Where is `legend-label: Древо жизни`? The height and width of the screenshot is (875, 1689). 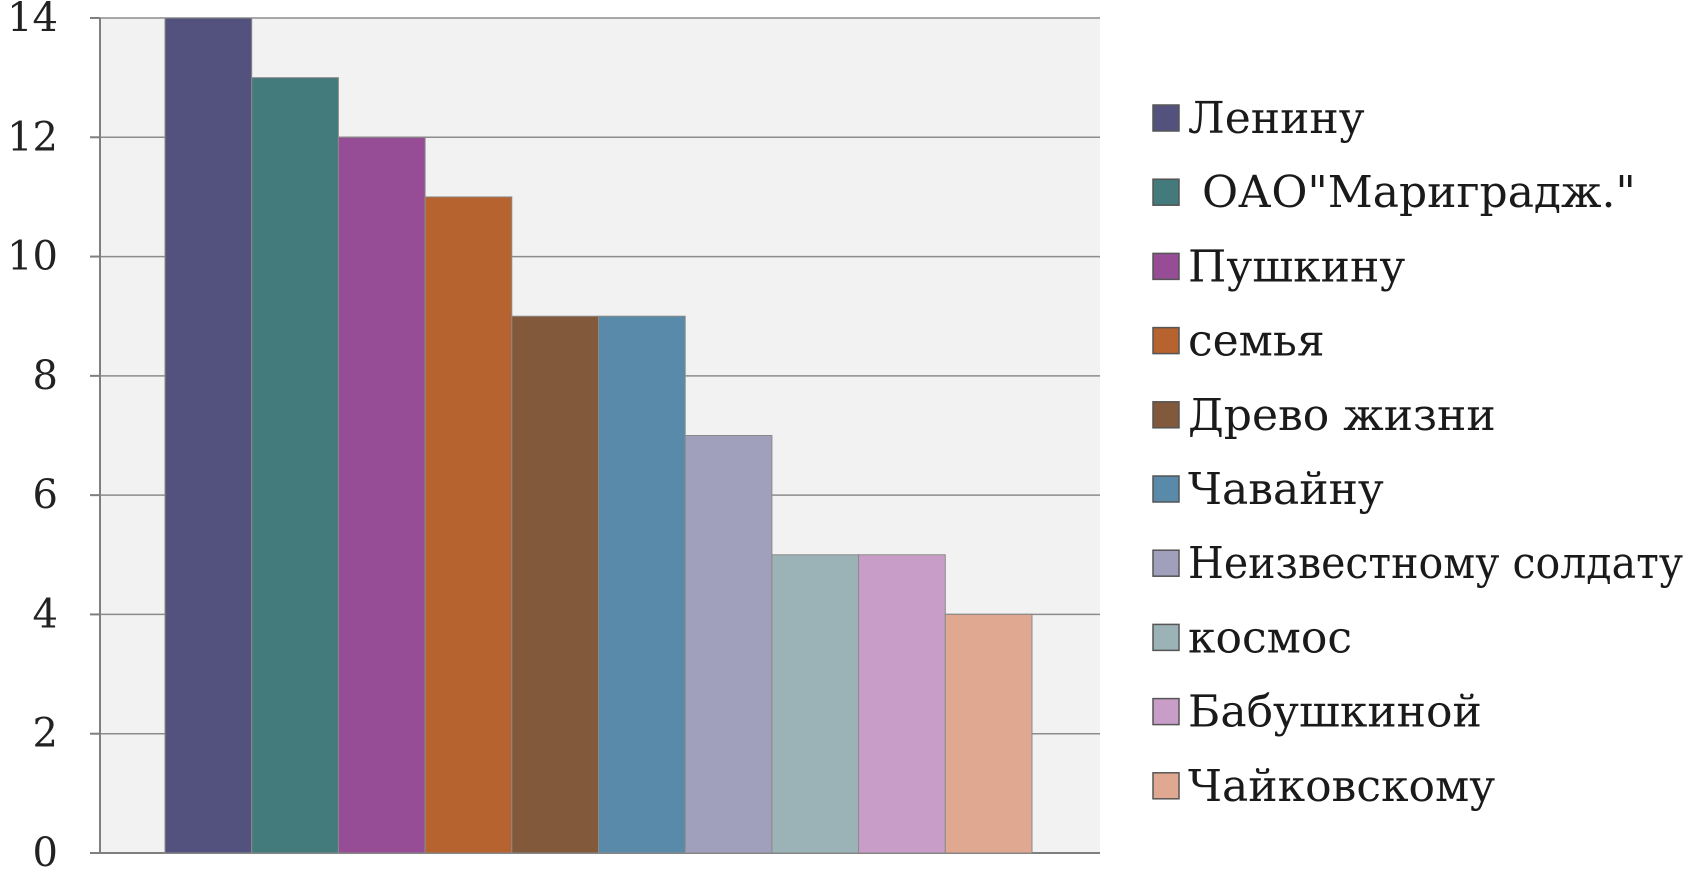
legend-label: Древо жизни is located at coordinates (1342, 415).